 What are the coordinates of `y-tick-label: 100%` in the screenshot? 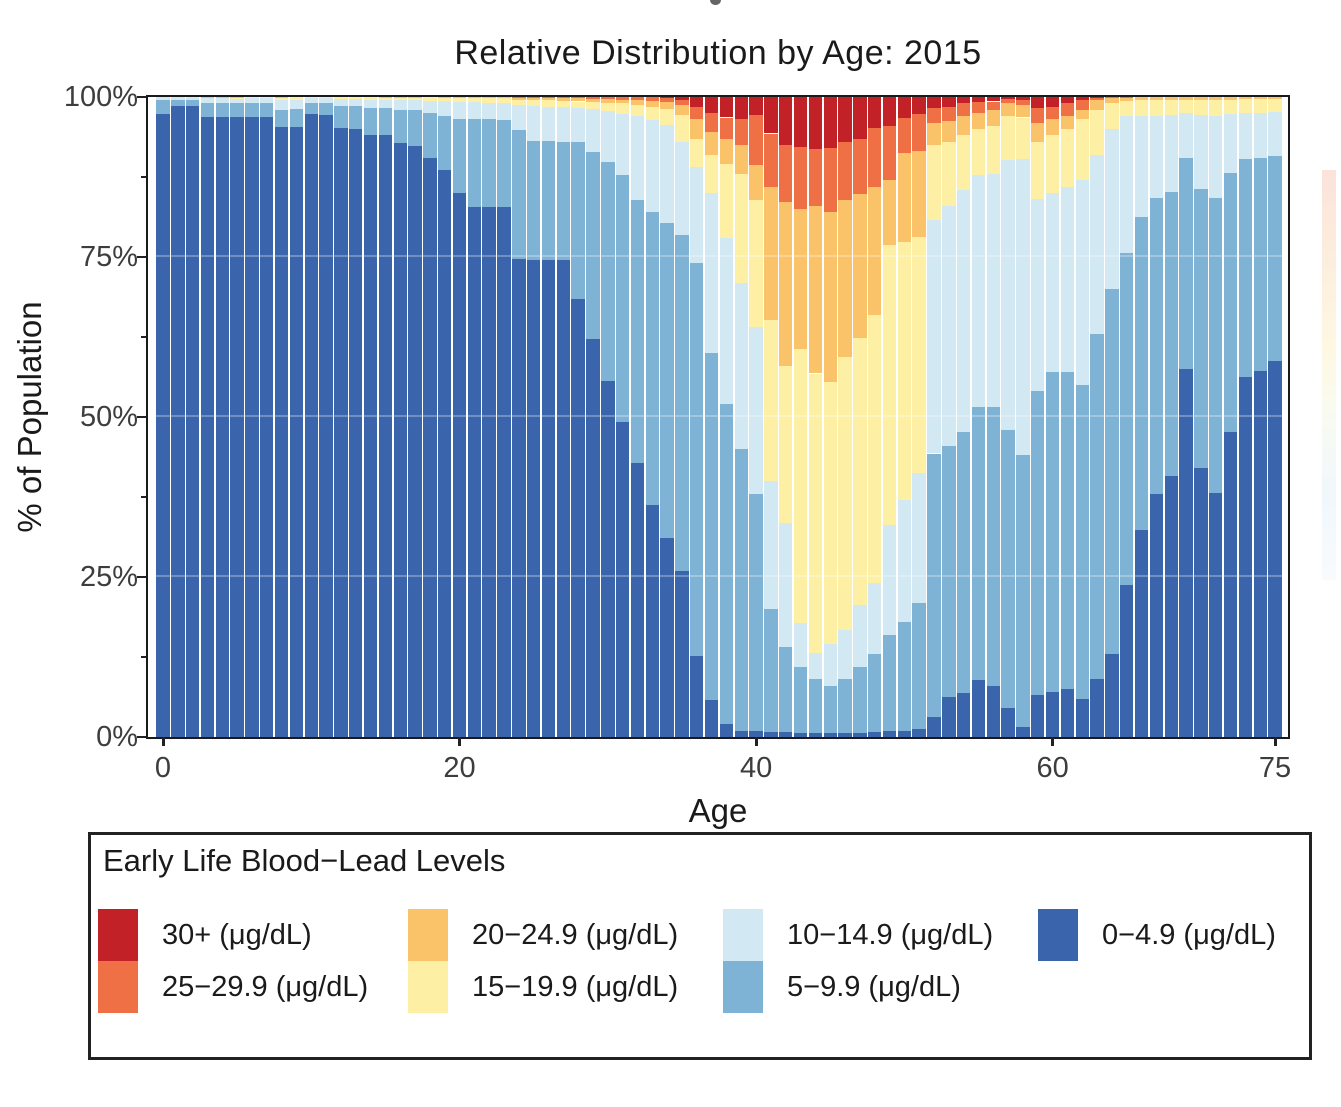 It's located at (100, 97).